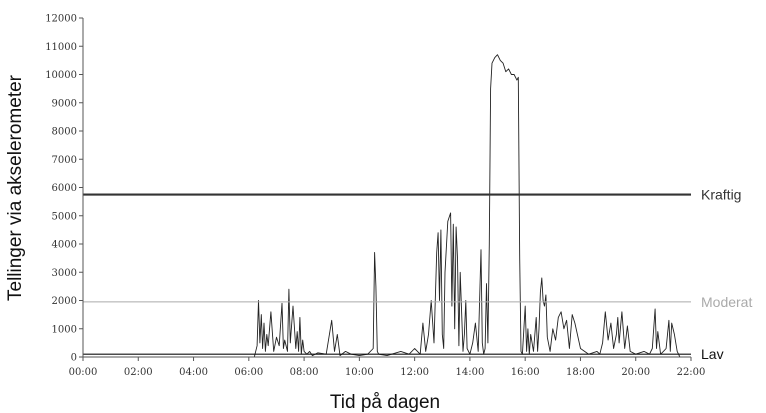 The image size is (766, 413). Describe the element at coordinates (83, 372) in the screenshot. I see `x-tick-label: 00:00` at that location.